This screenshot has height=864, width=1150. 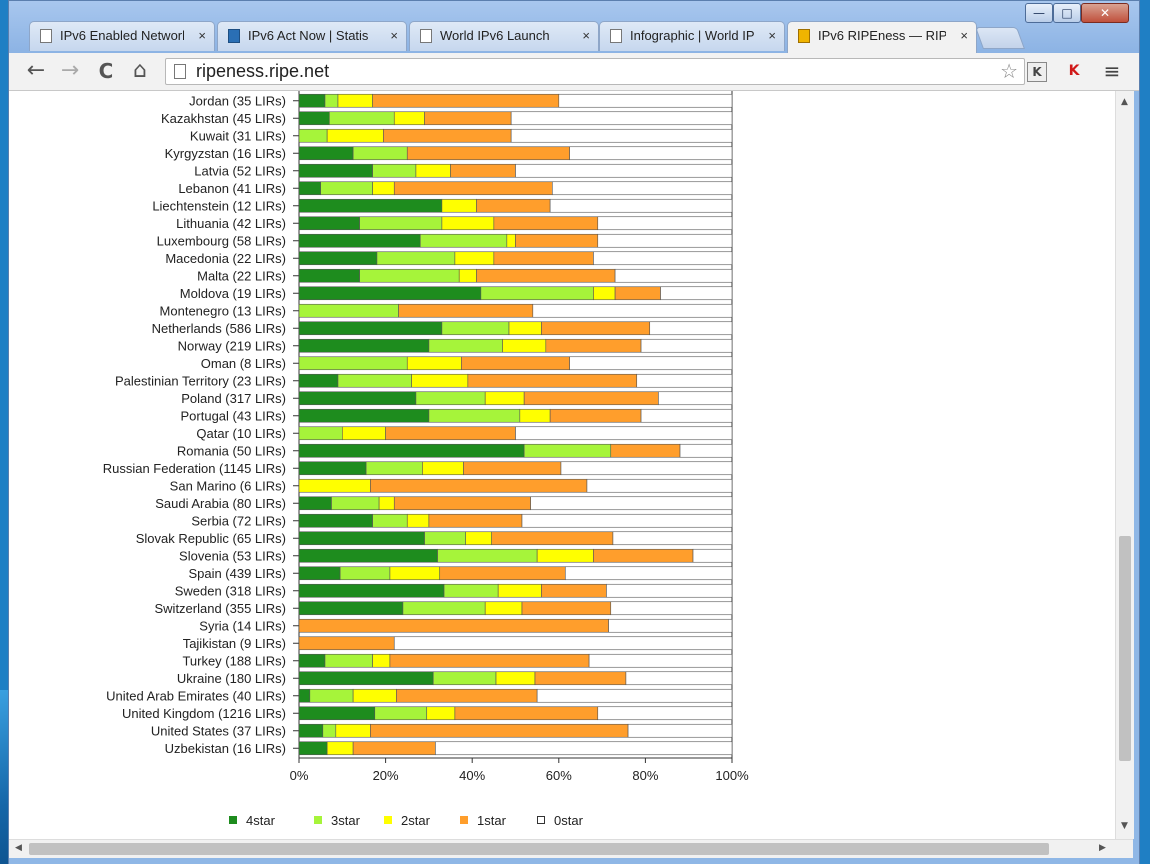 What do you see at coordinates (1037, 72) in the screenshot?
I see `k-extension-icon: K` at bounding box center [1037, 72].